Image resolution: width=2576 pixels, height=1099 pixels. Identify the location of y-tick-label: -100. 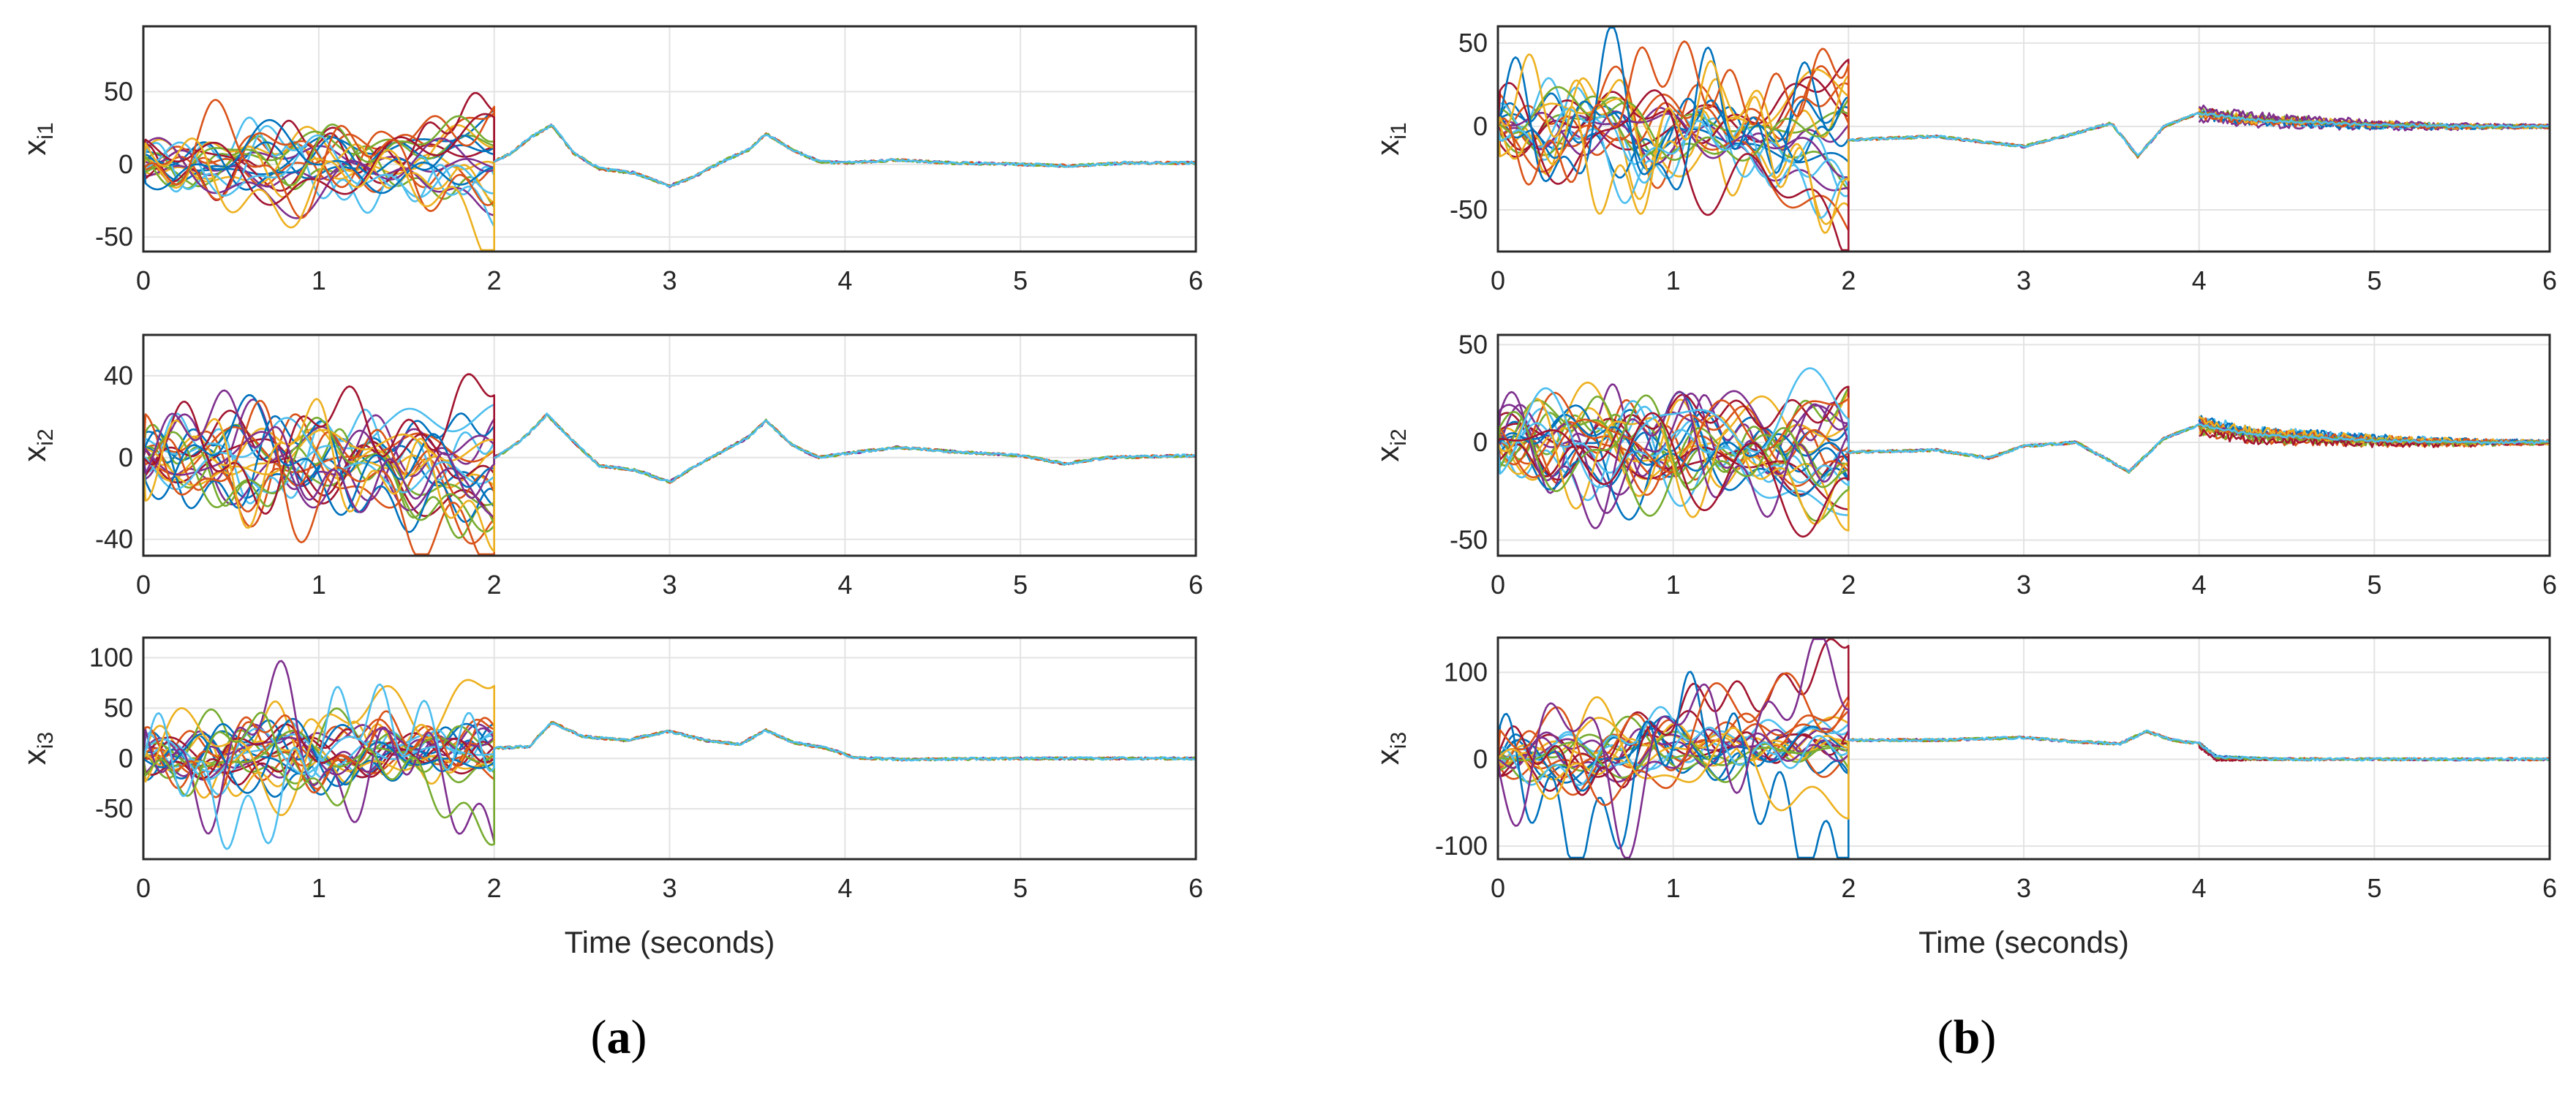
(1461, 846).